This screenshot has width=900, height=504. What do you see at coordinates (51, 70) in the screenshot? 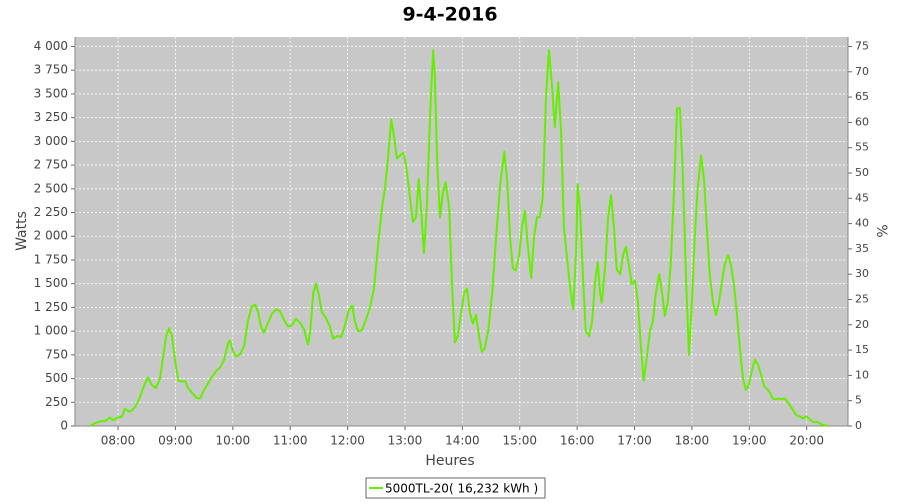
I see `y-tick-label: 3 750` at bounding box center [51, 70].